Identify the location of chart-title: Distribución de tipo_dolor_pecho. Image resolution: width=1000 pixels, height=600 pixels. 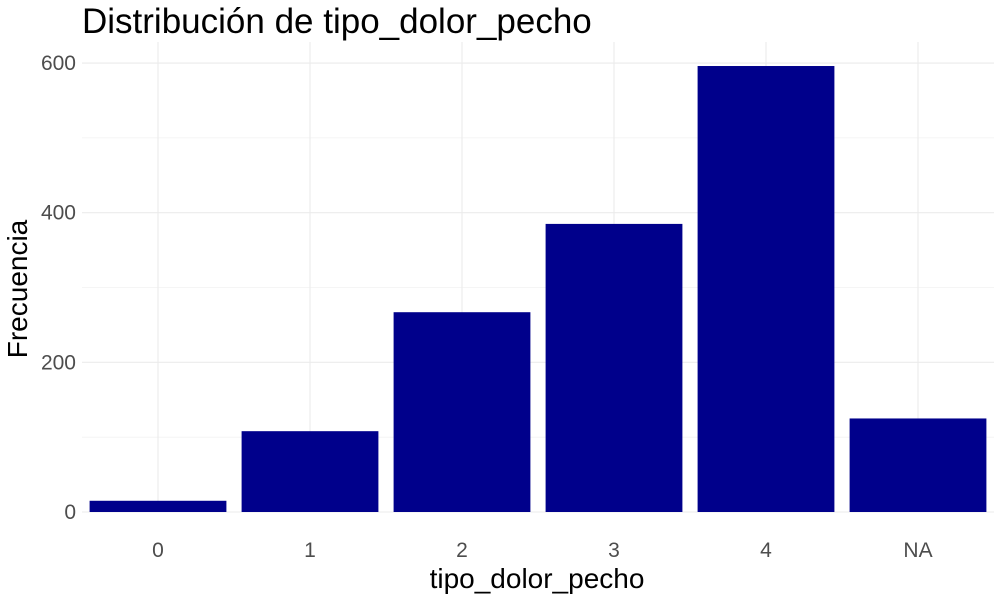
(337, 21).